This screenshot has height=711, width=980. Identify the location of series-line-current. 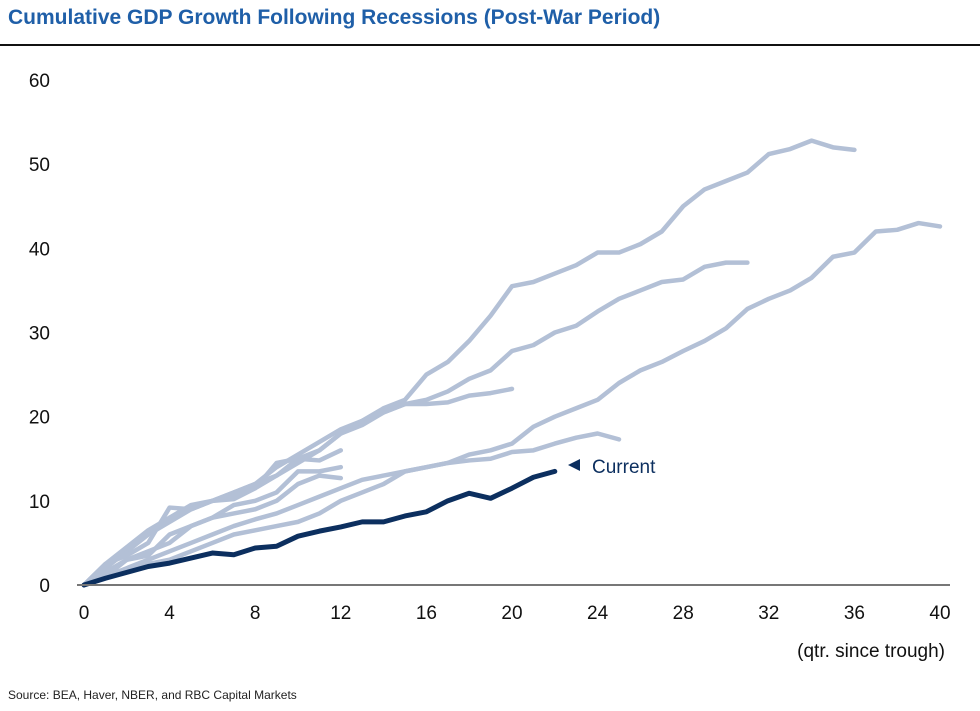
(319, 528).